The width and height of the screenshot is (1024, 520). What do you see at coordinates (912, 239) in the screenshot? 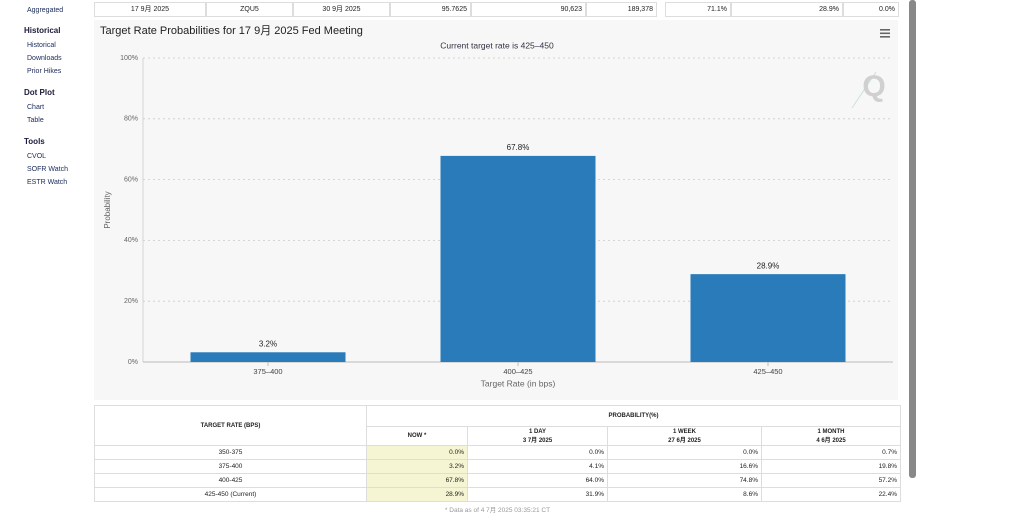
I see `scrollbar` at bounding box center [912, 239].